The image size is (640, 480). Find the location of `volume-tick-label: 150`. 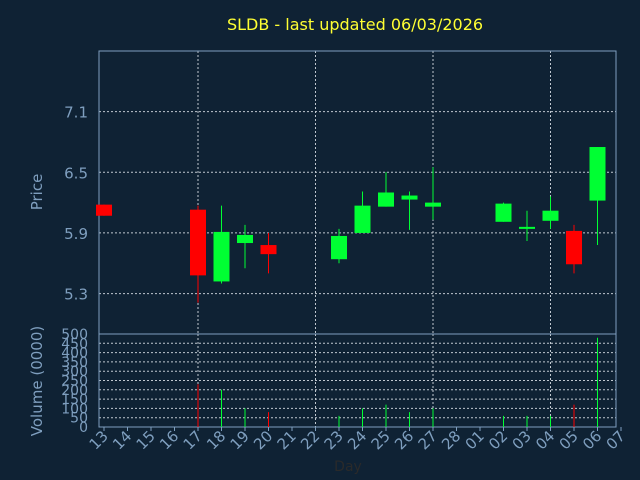

volume-tick-label: 150 is located at coordinates (74, 400).